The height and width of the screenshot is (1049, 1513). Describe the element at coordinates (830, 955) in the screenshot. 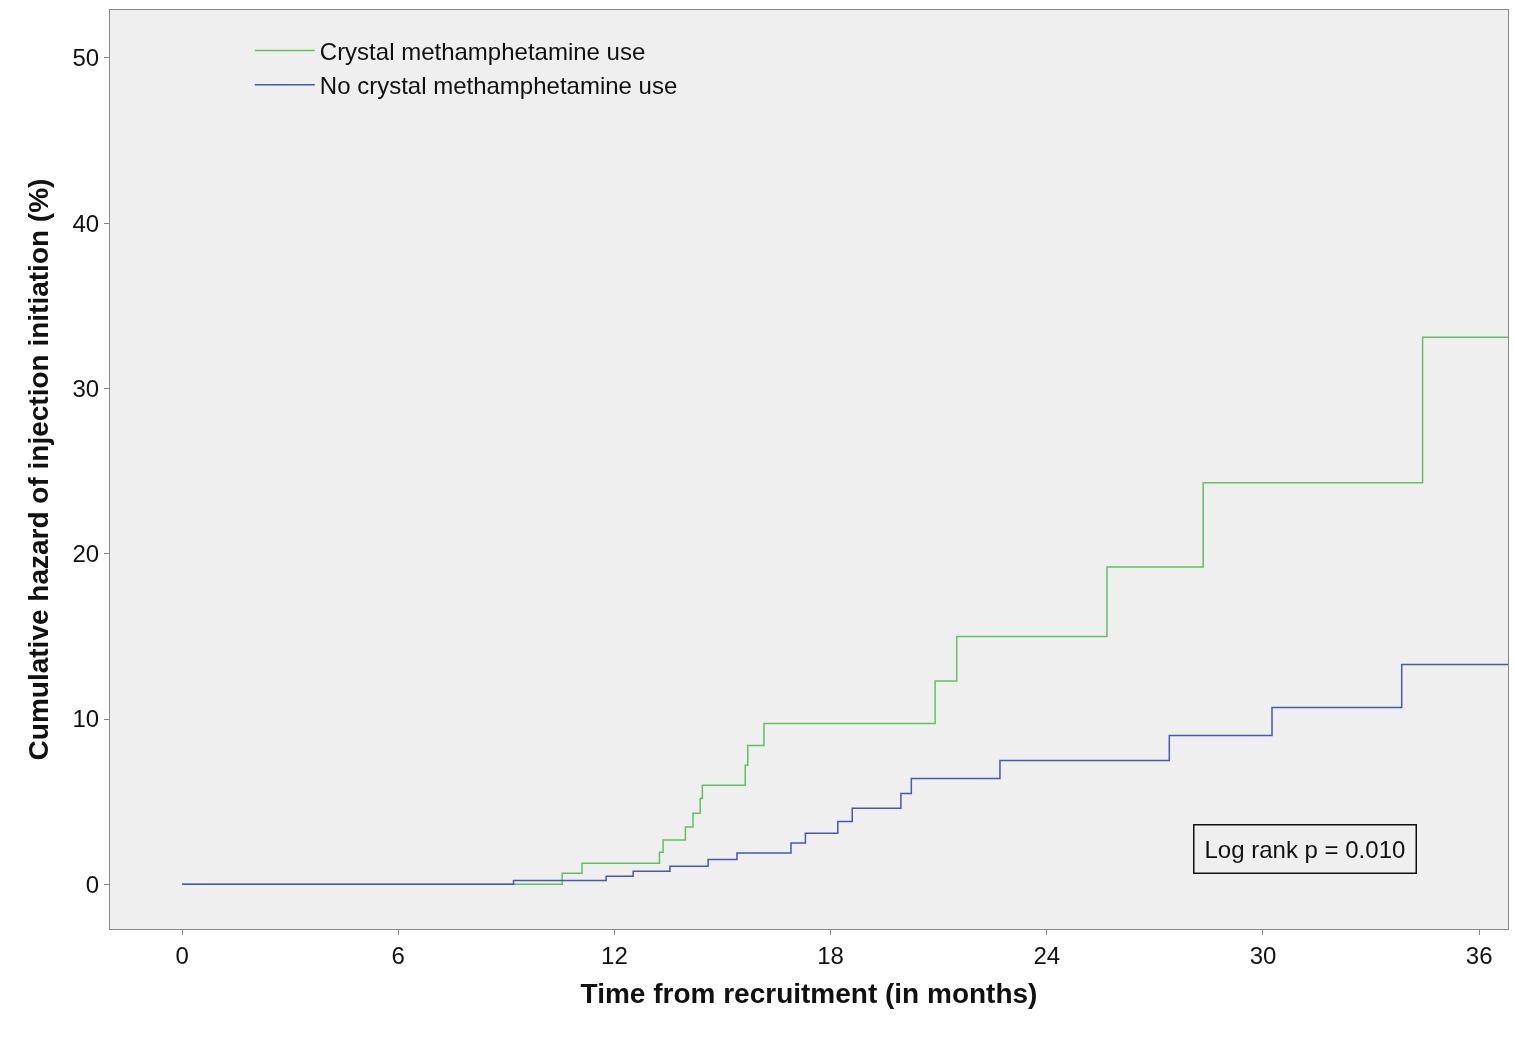

I see `x-tick-label: 18` at that location.